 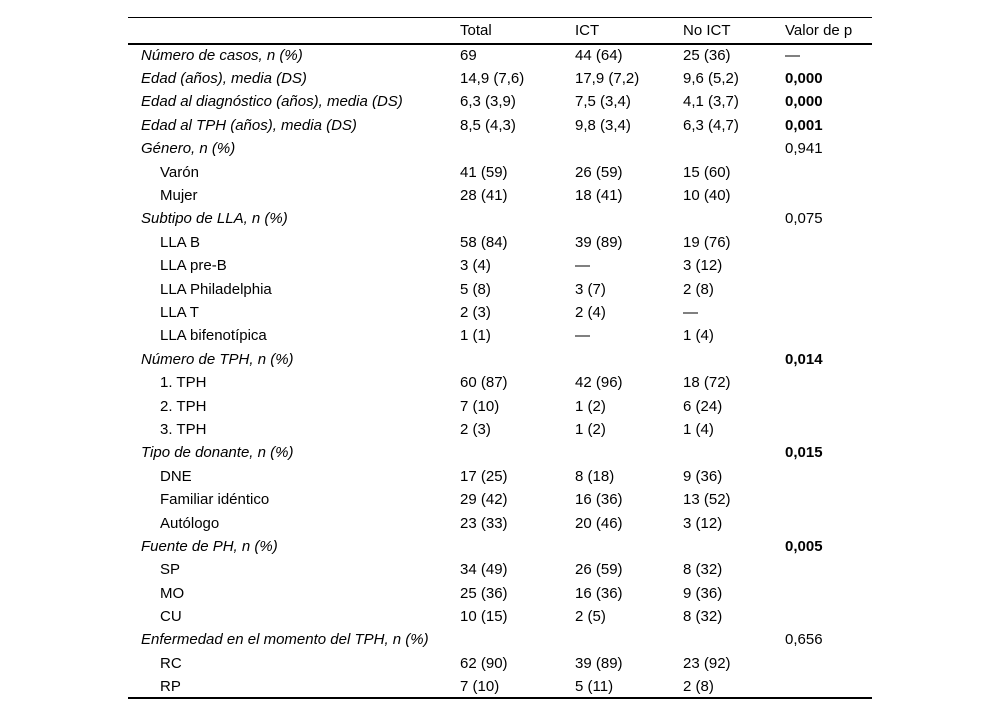 What do you see at coordinates (249, 125) in the screenshot?
I see `row-label: Edad al TPH (años), media (DS)` at bounding box center [249, 125].